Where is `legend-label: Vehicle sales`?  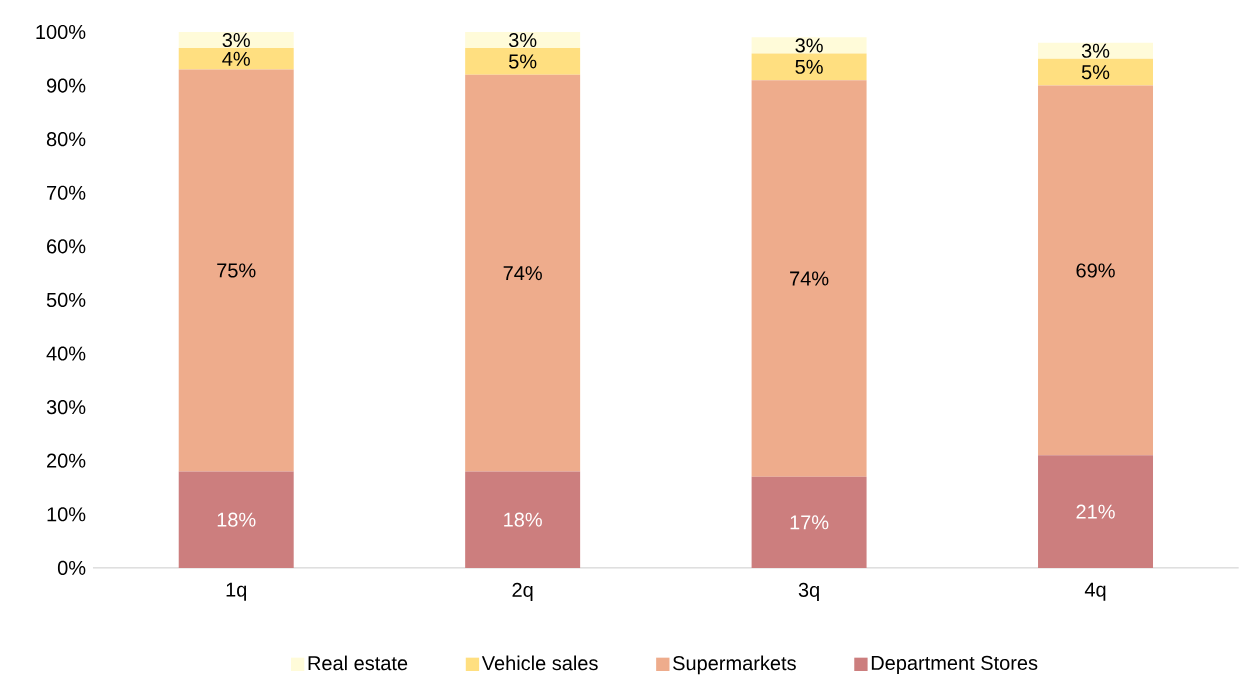 legend-label: Vehicle sales is located at coordinates (539, 663).